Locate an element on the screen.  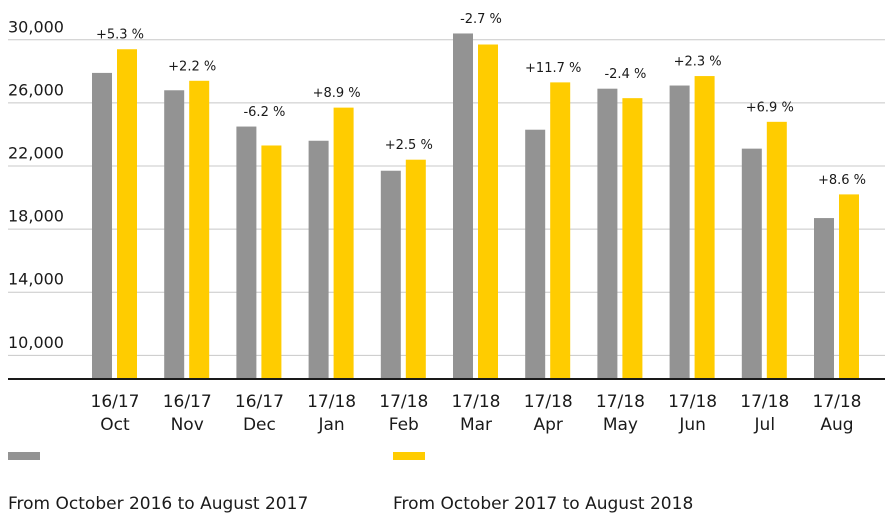
x-tick-label: Nov is located at coordinates (187, 425).